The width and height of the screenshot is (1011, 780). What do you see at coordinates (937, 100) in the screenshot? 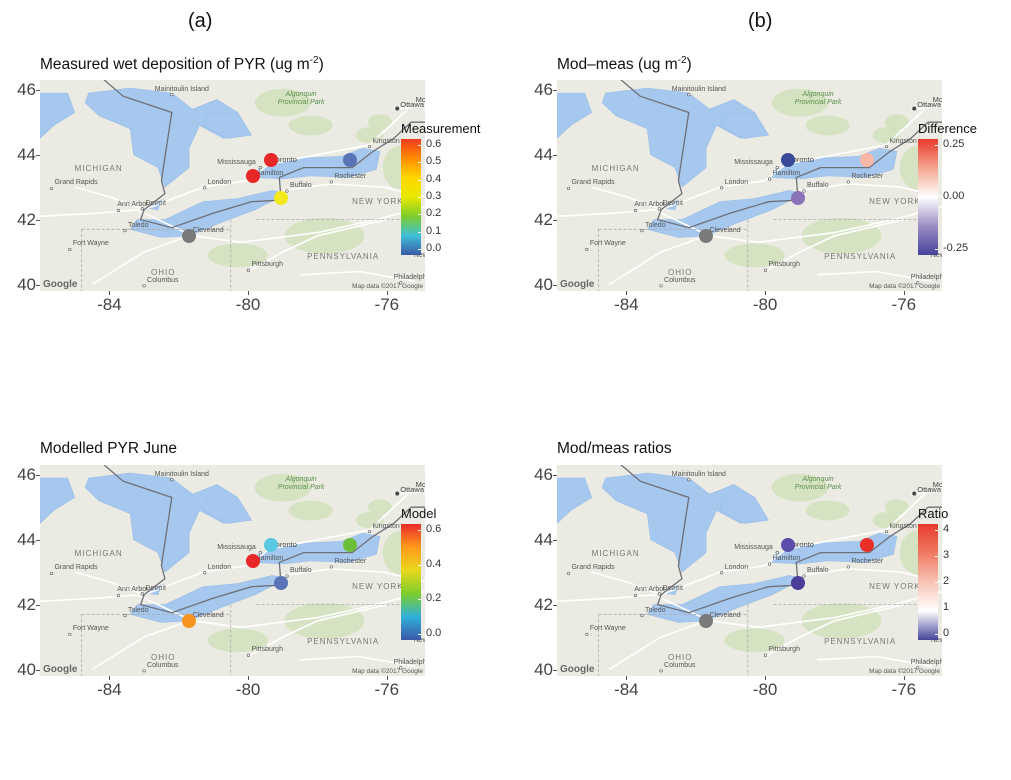
I see `city-label: Montreal` at bounding box center [937, 100].